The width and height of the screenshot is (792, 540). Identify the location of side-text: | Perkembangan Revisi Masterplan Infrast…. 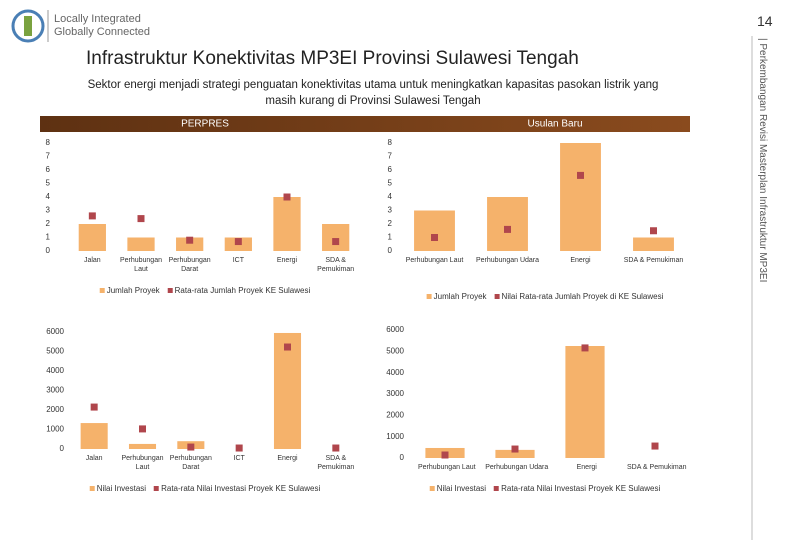
(762, 160).